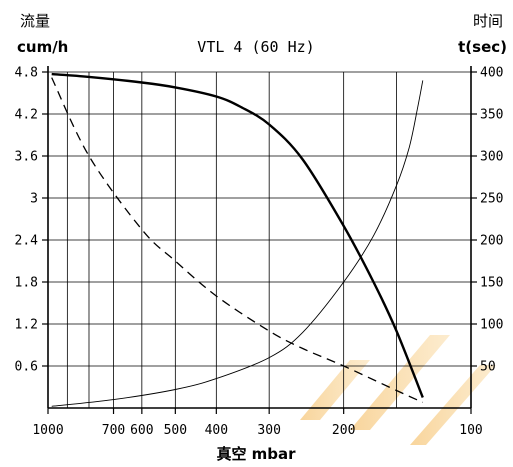 The height and width of the screenshot is (467, 513). Describe the element at coordinates (491, 73) in the screenshot. I see `right-tick-label: 400` at that location.